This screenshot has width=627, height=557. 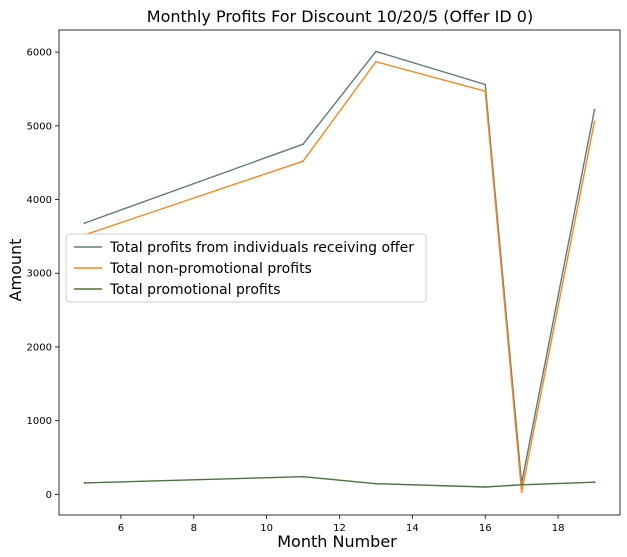 What do you see at coordinates (485, 528) in the screenshot?
I see `x-tick-label: 16` at bounding box center [485, 528].